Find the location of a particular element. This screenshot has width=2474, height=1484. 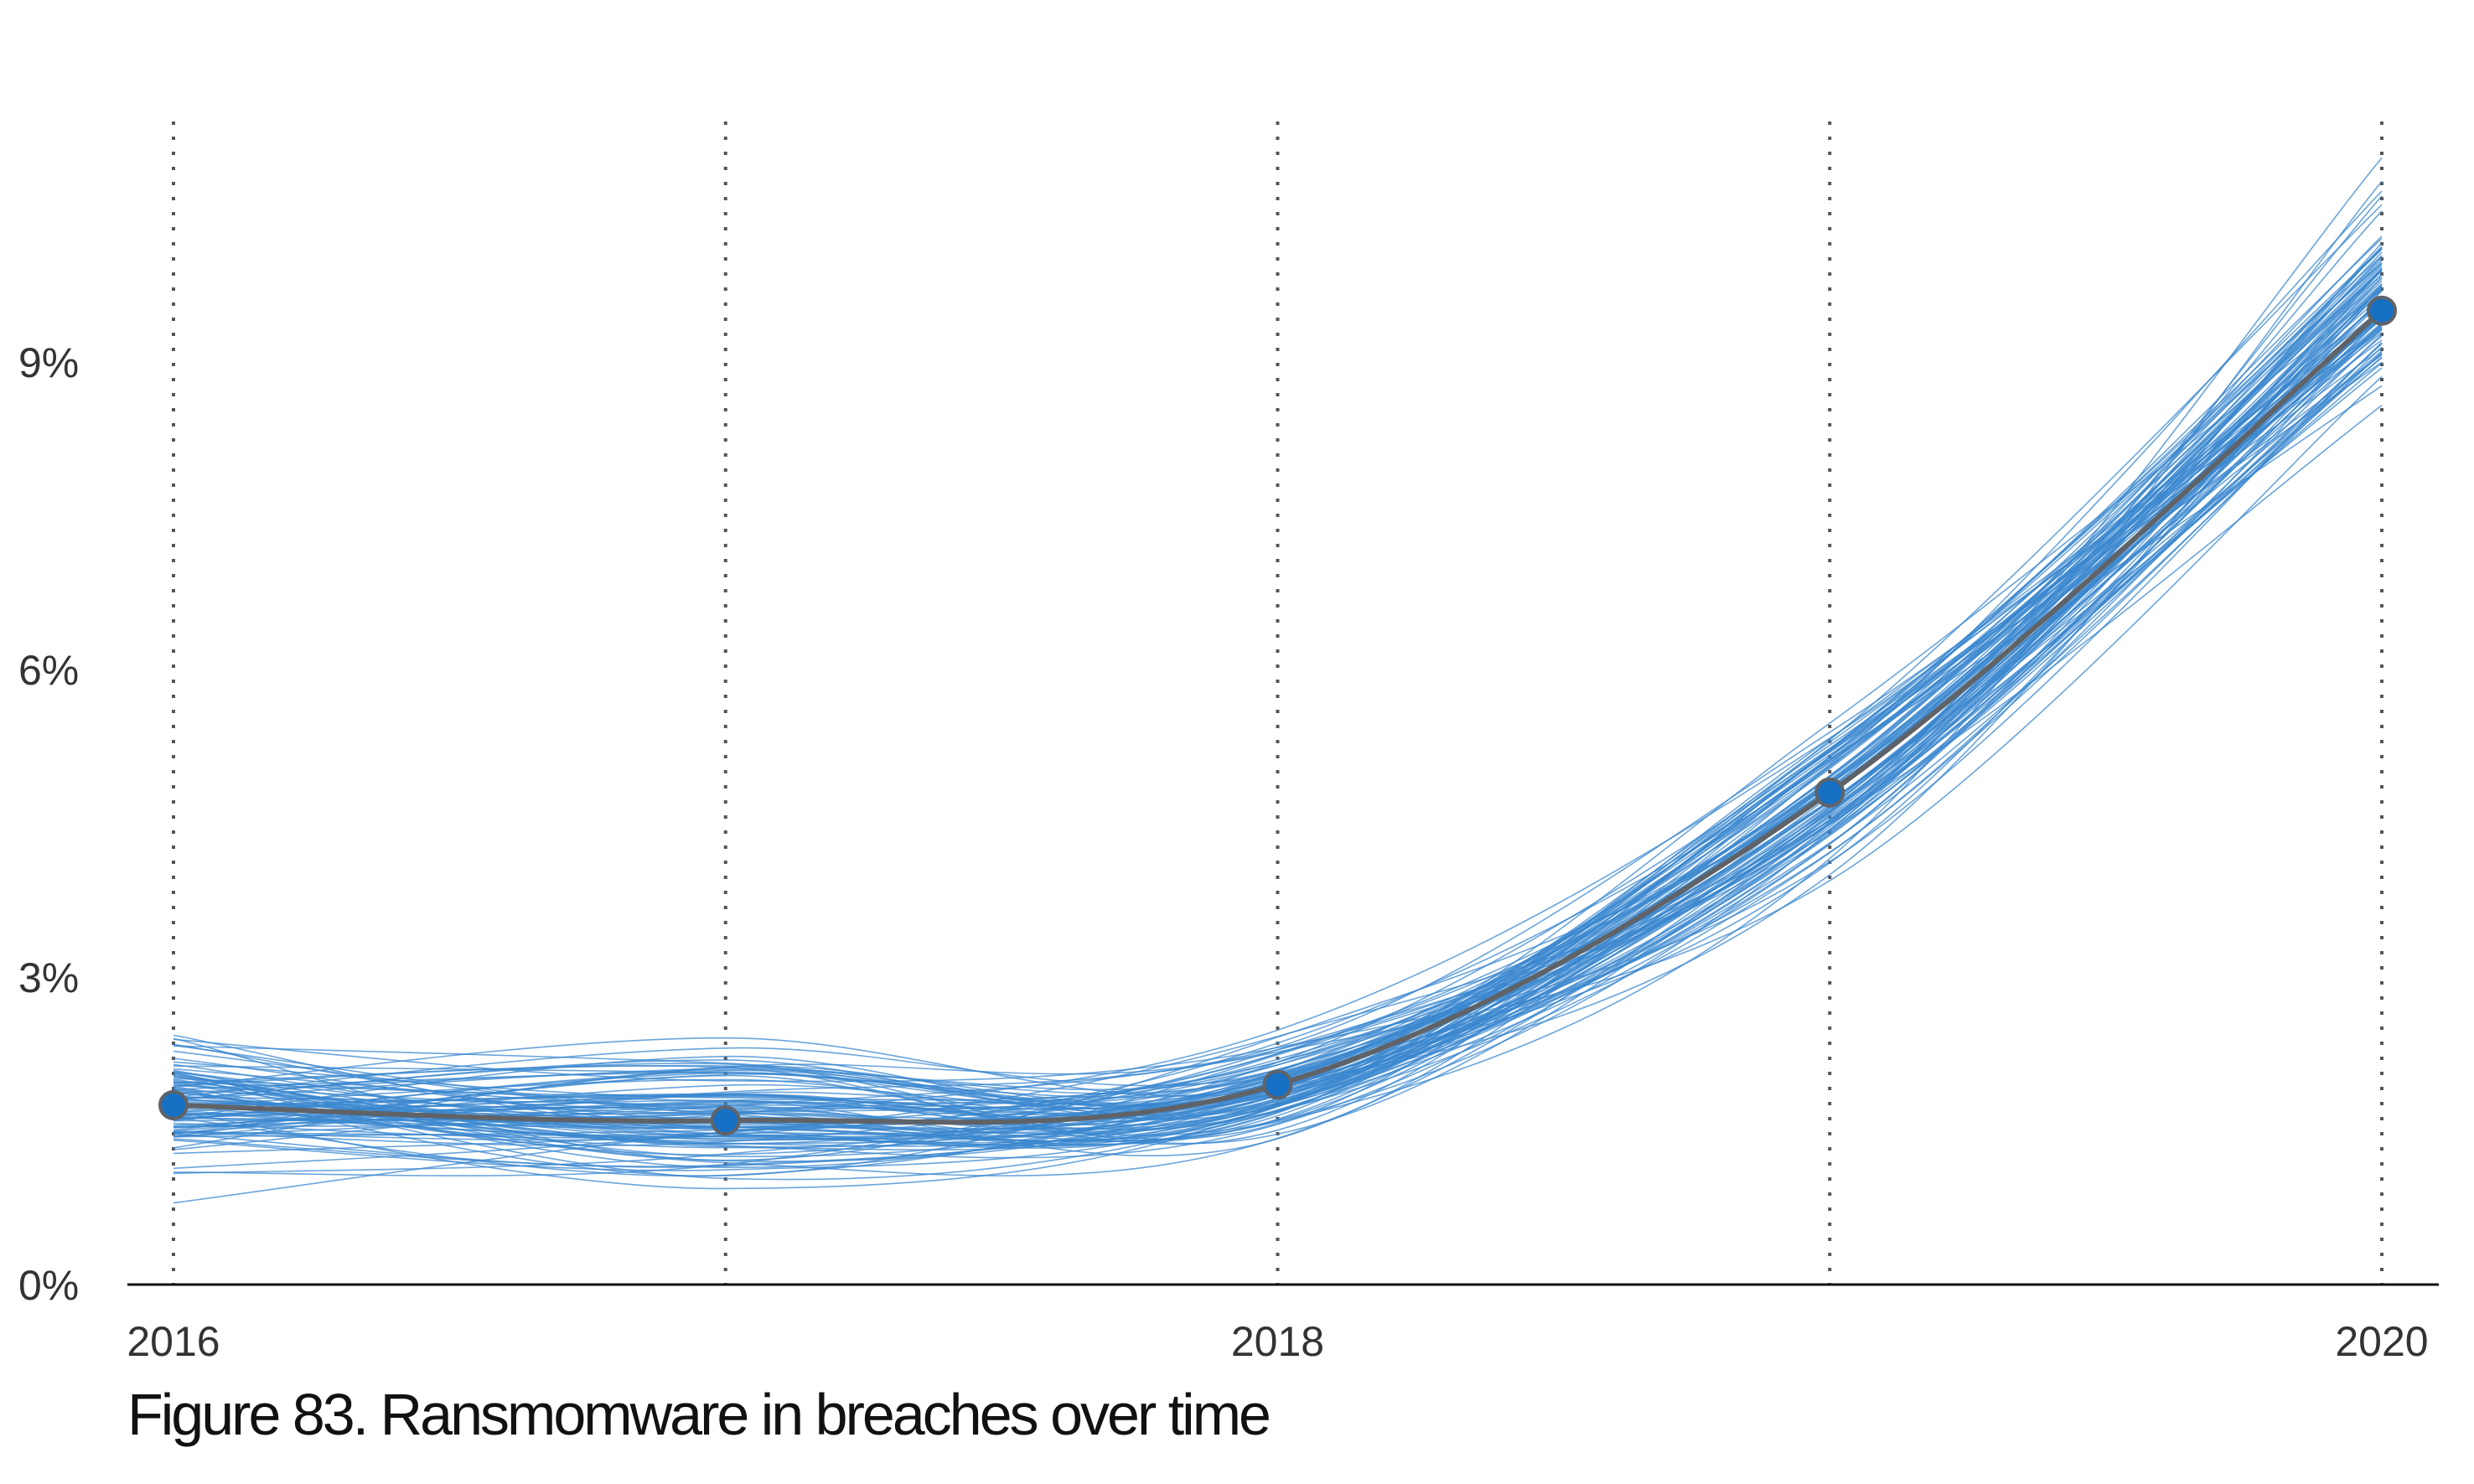

y-tick-label: 9% is located at coordinates (48, 362).